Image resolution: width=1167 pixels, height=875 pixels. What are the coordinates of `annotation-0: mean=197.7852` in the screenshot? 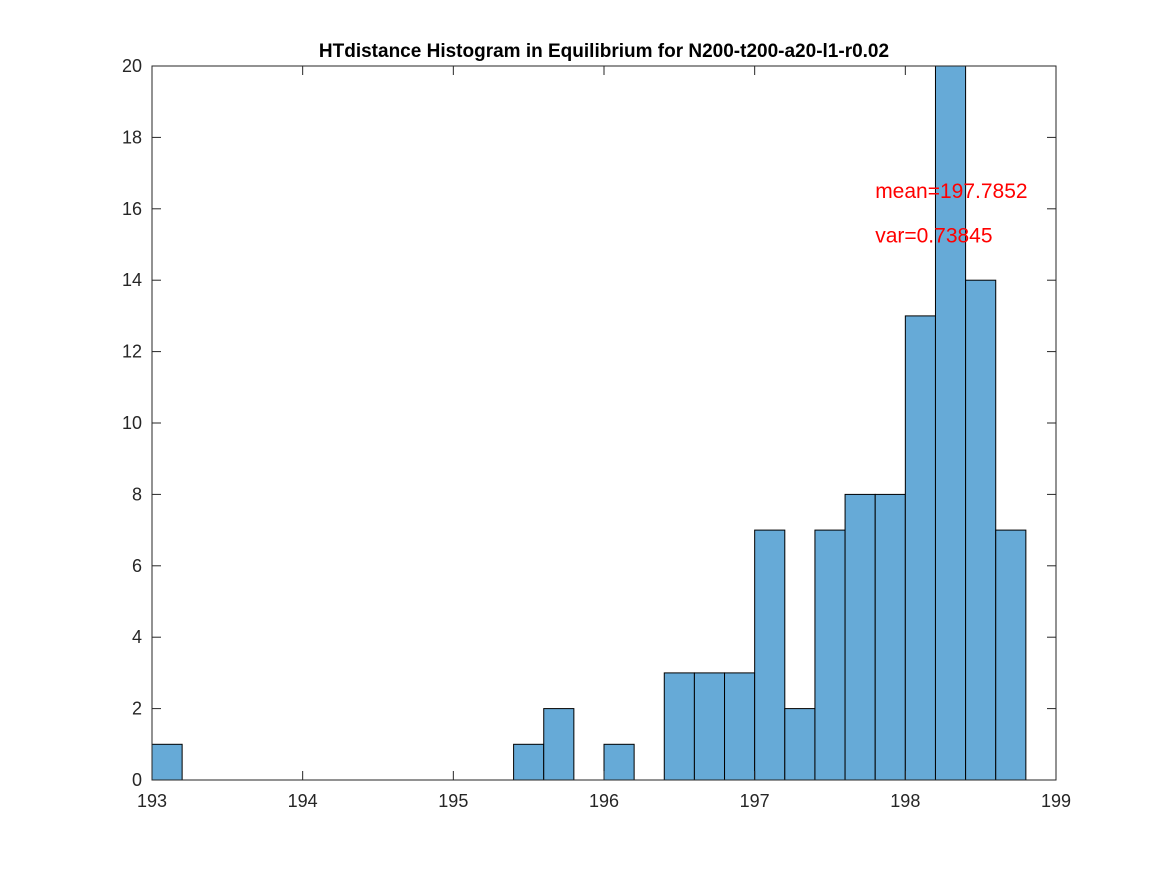 It's located at (951, 191).